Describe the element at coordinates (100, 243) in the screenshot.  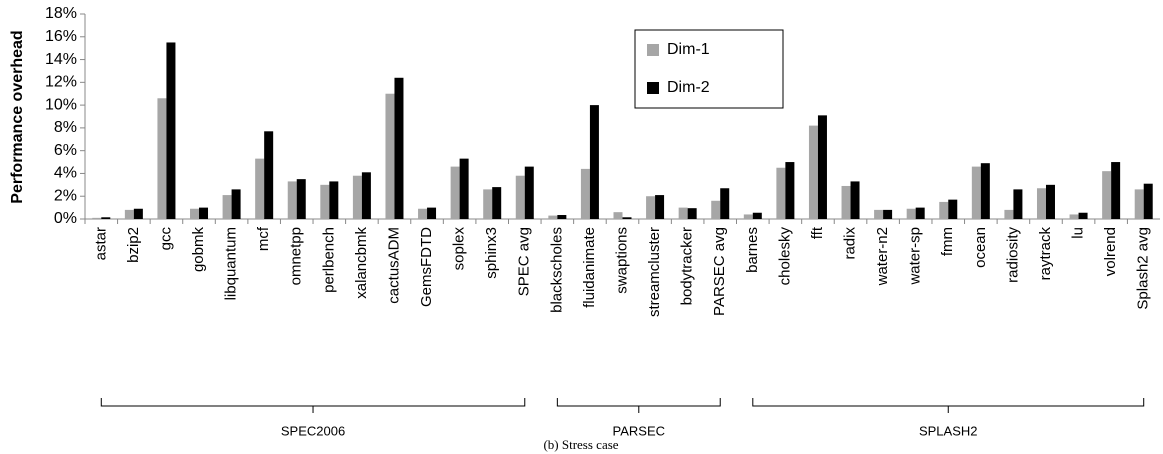
I see `x-tick-label: astar` at that location.